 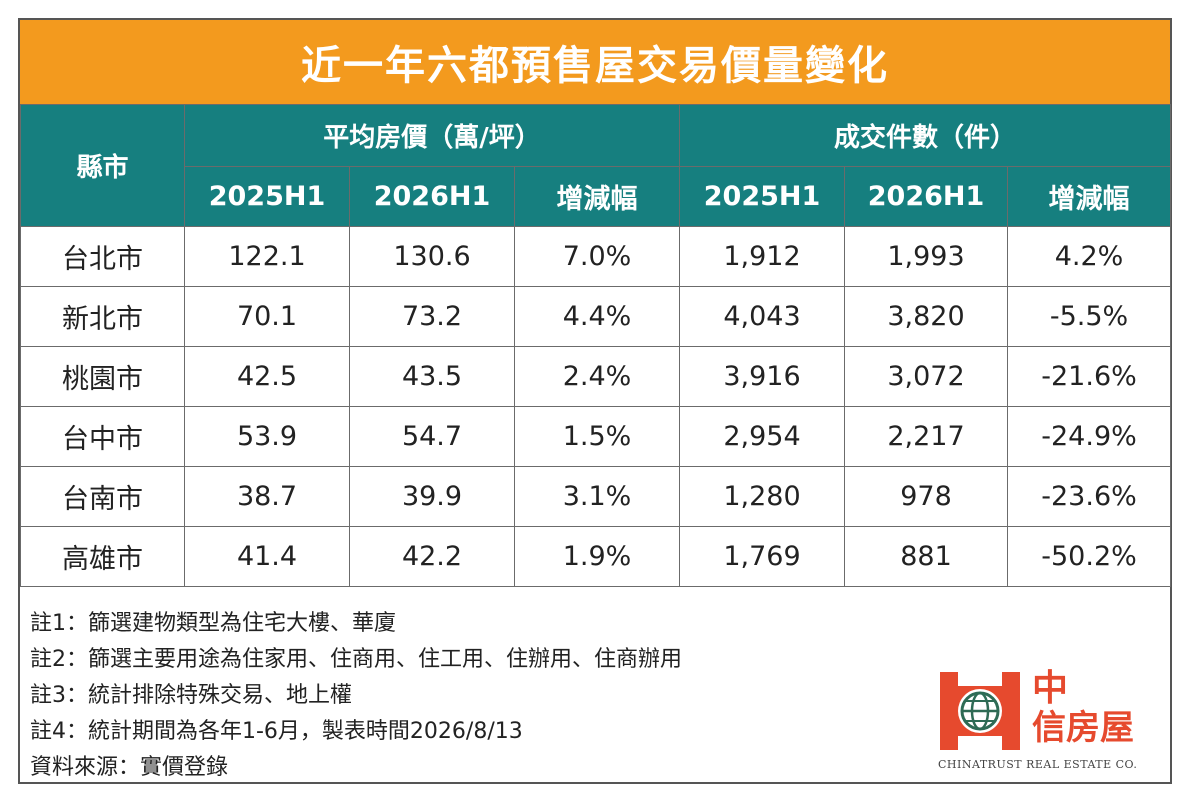 I want to click on header-volume-2026: 2026H1, so click(x=926, y=196).